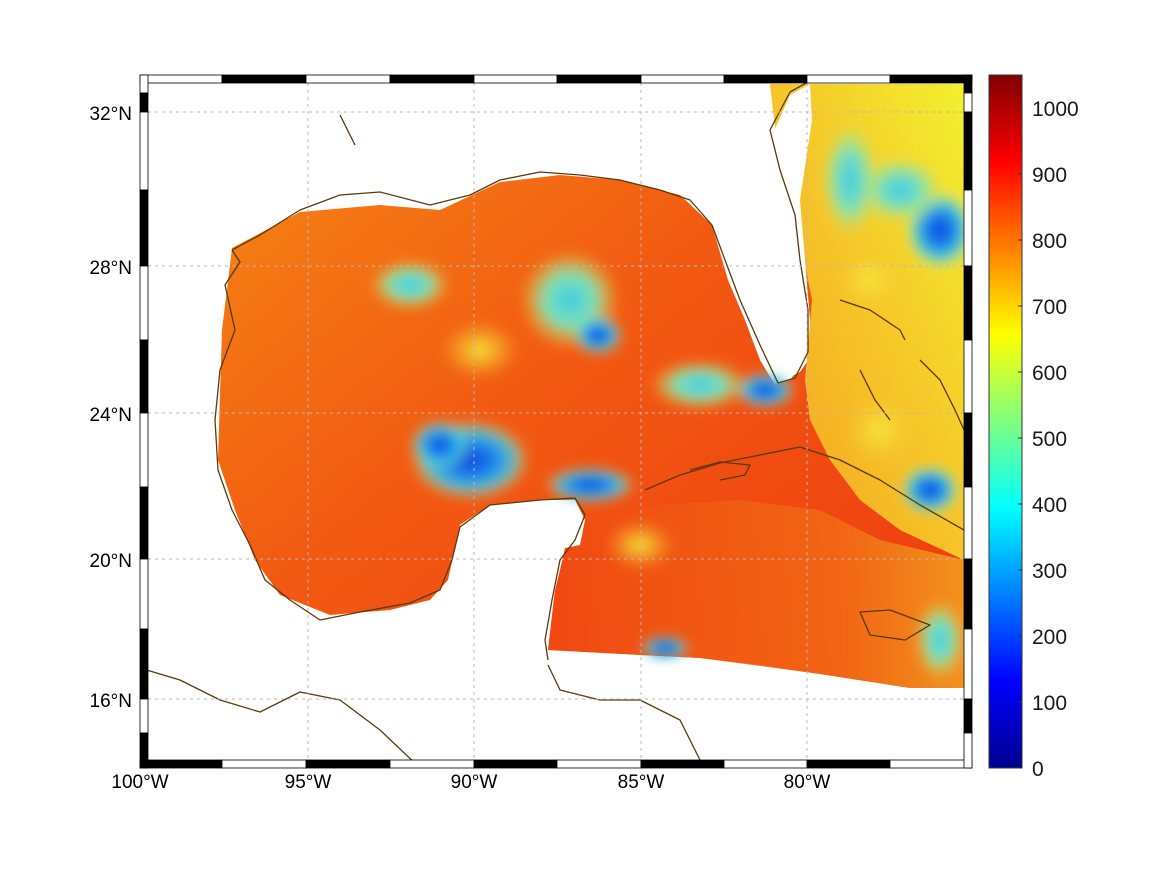  I want to click on lon-tick-label: 100°W, so click(139, 782).